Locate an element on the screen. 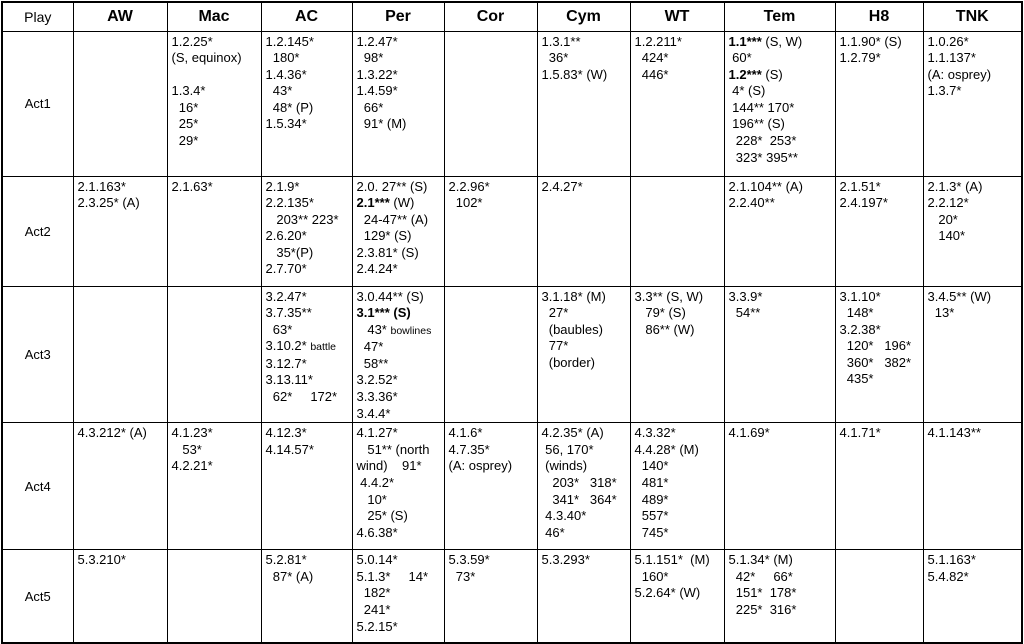  reference-line: 1.2.47* is located at coordinates (377, 41).